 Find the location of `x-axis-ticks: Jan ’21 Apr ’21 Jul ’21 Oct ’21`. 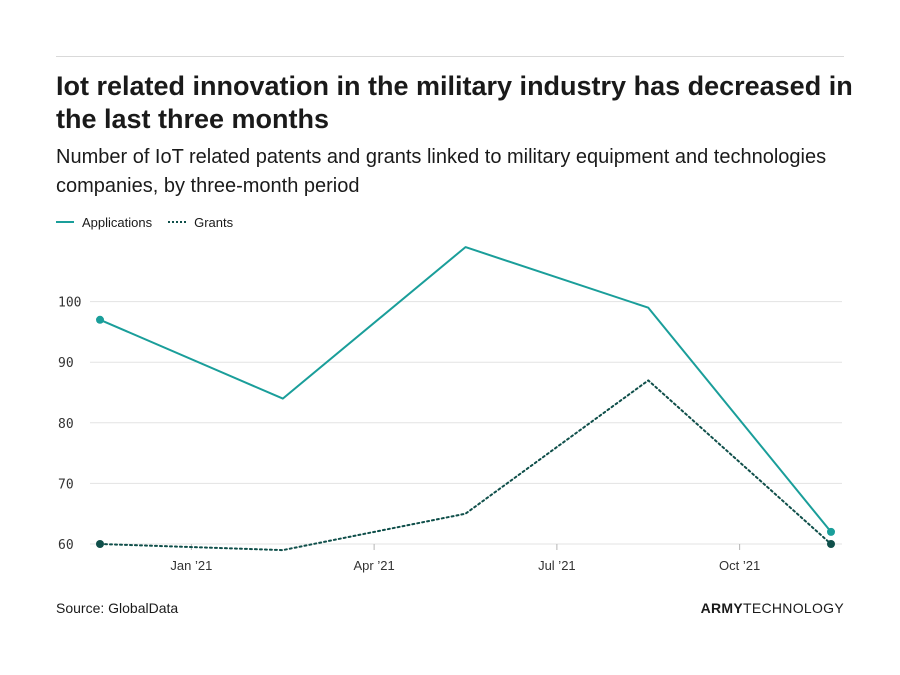

x-axis-ticks: Jan ’21 Apr ’21 Jul ’21 Oct ’21 is located at coordinates (465, 558).